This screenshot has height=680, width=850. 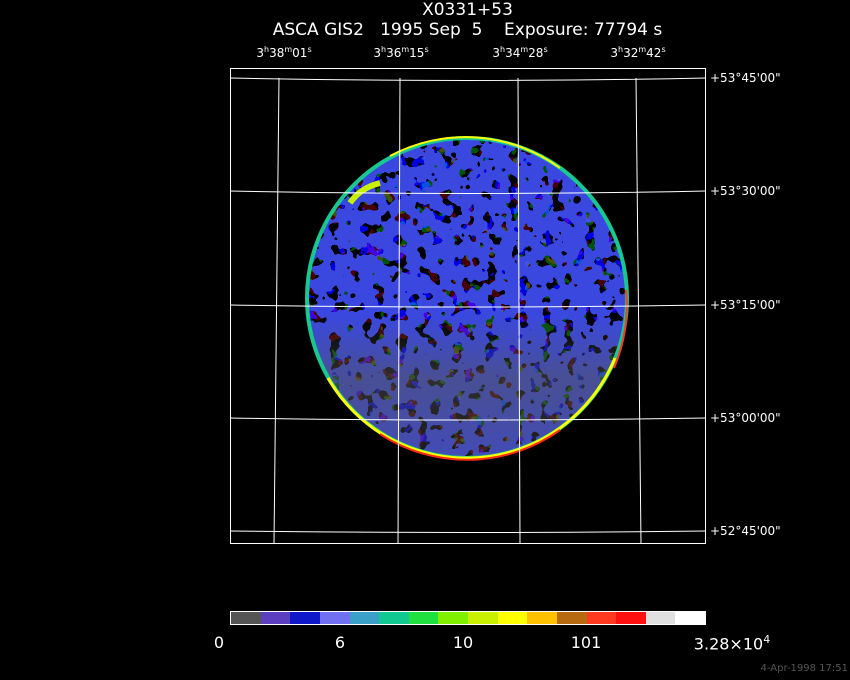 I want to click on dec-tick-label: +53°15'00", so click(x=745, y=305).